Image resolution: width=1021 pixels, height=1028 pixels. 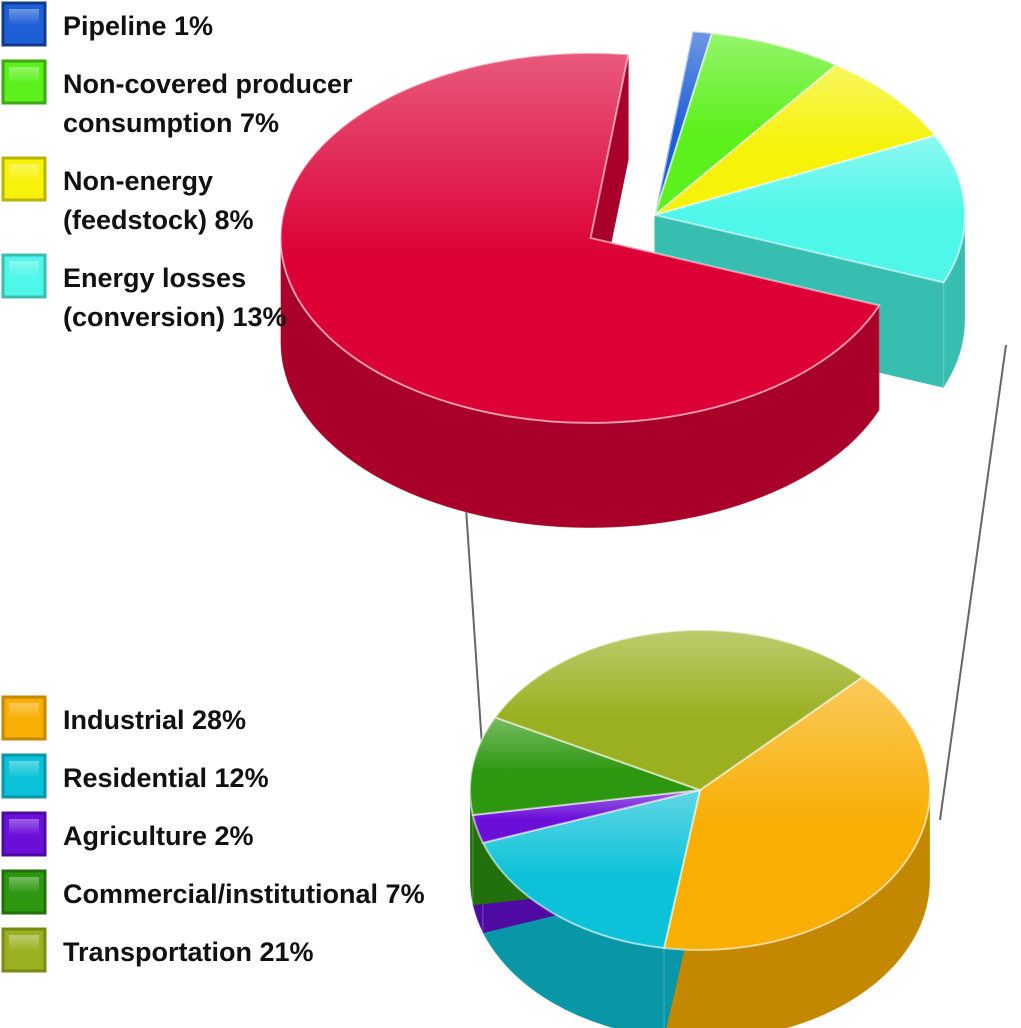 I want to click on legend-top-item-2: Non-energy (feedstock) 8%, so click(x=127, y=195).